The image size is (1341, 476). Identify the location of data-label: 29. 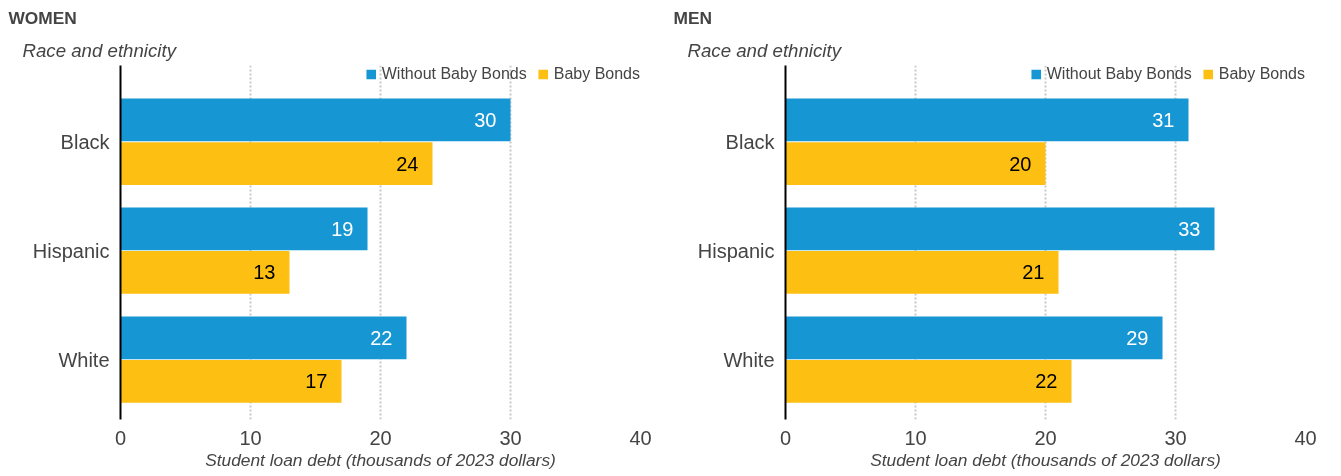
(1137, 337).